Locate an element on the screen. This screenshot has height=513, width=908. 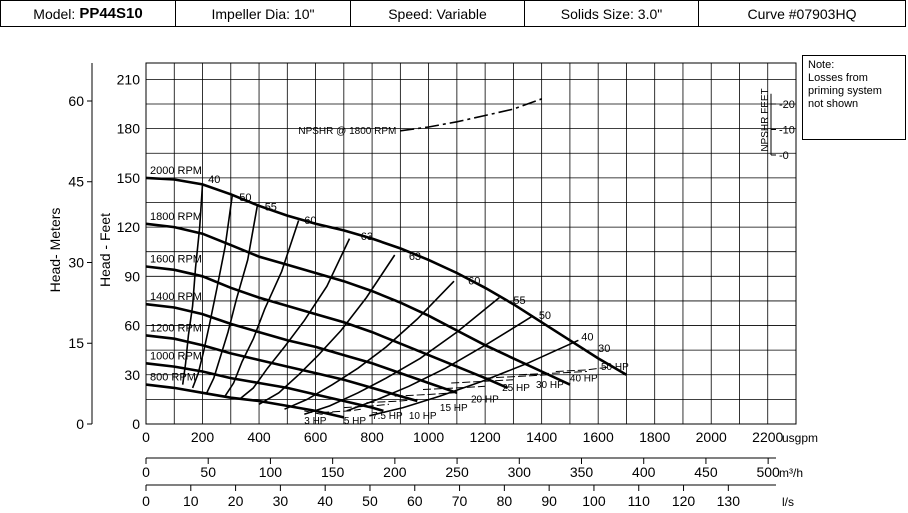
m3h-tick-label: 250 is located at coordinates (457, 472).